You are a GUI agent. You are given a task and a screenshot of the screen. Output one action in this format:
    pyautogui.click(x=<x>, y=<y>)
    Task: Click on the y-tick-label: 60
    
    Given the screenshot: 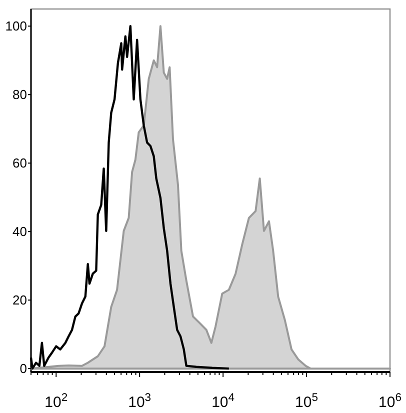 What is the action you would take?
    pyautogui.click(x=19, y=163)
    